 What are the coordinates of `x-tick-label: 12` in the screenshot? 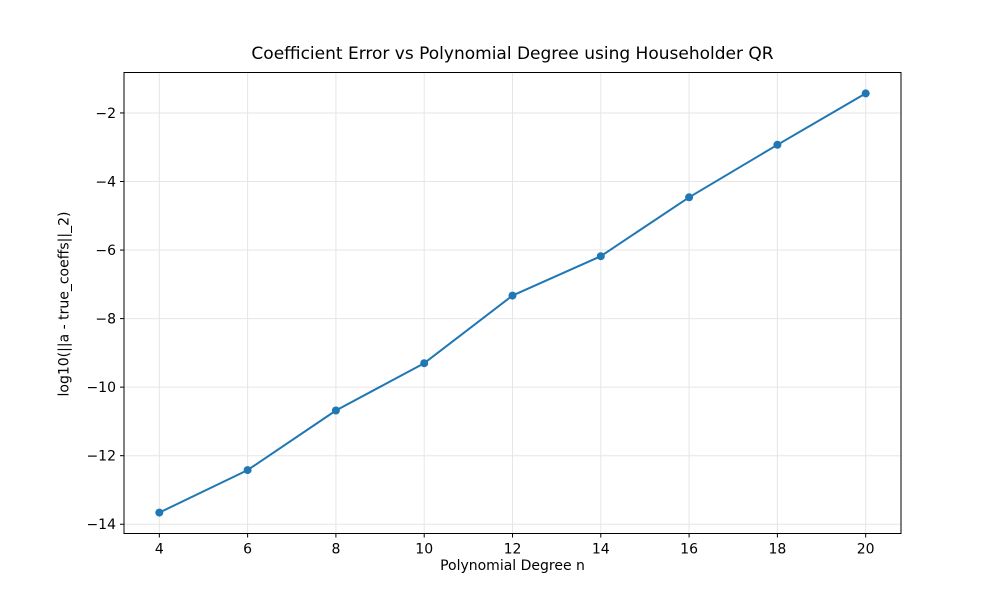 It's located at (513, 550).